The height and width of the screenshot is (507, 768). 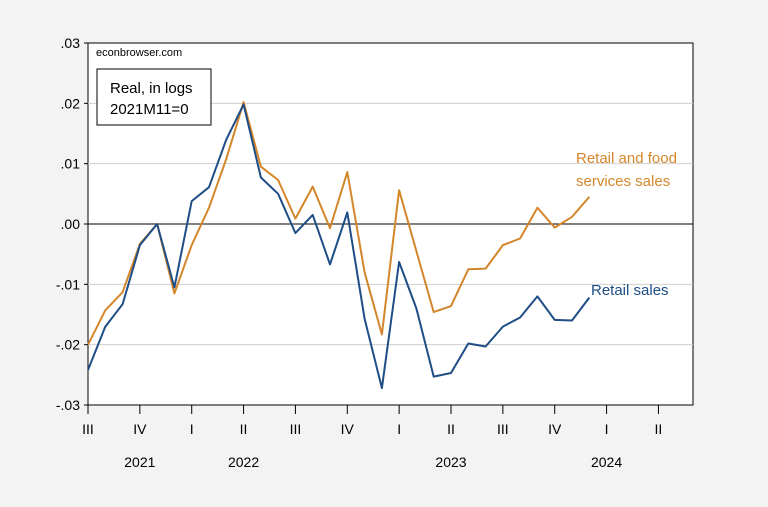 What do you see at coordinates (68, 284) in the screenshot?
I see `y-tick-label: -.01` at bounding box center [68, 284].